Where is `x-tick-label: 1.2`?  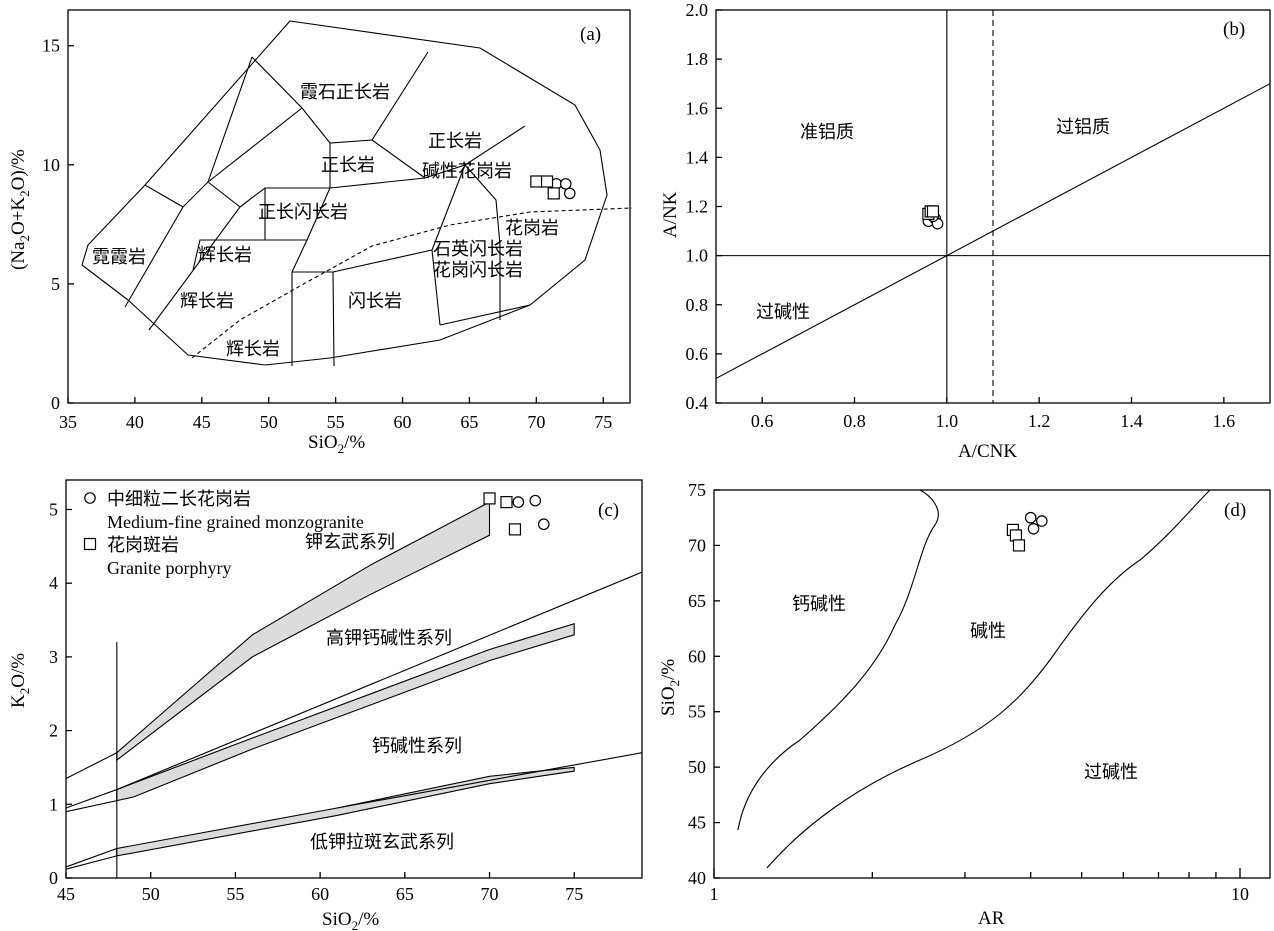 x-tick-label: 1.2 is located at coordinates (1039, 421).